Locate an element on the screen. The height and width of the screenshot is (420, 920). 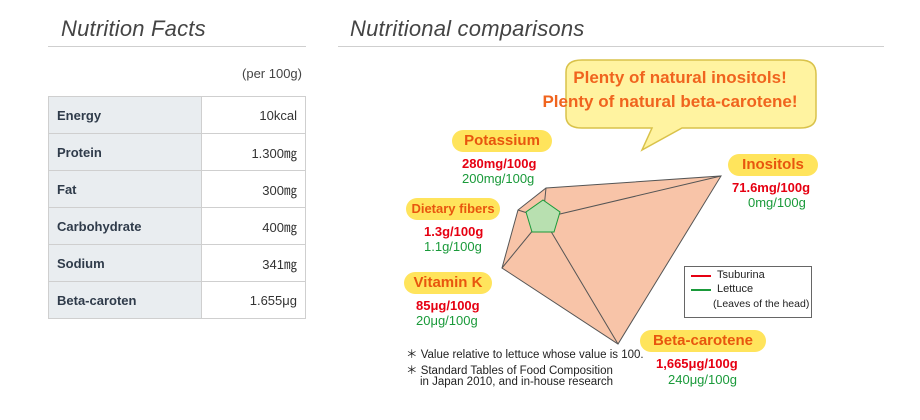
potassium-tsuburina-value: 280mg/100g is located at coordinates (499, 163).